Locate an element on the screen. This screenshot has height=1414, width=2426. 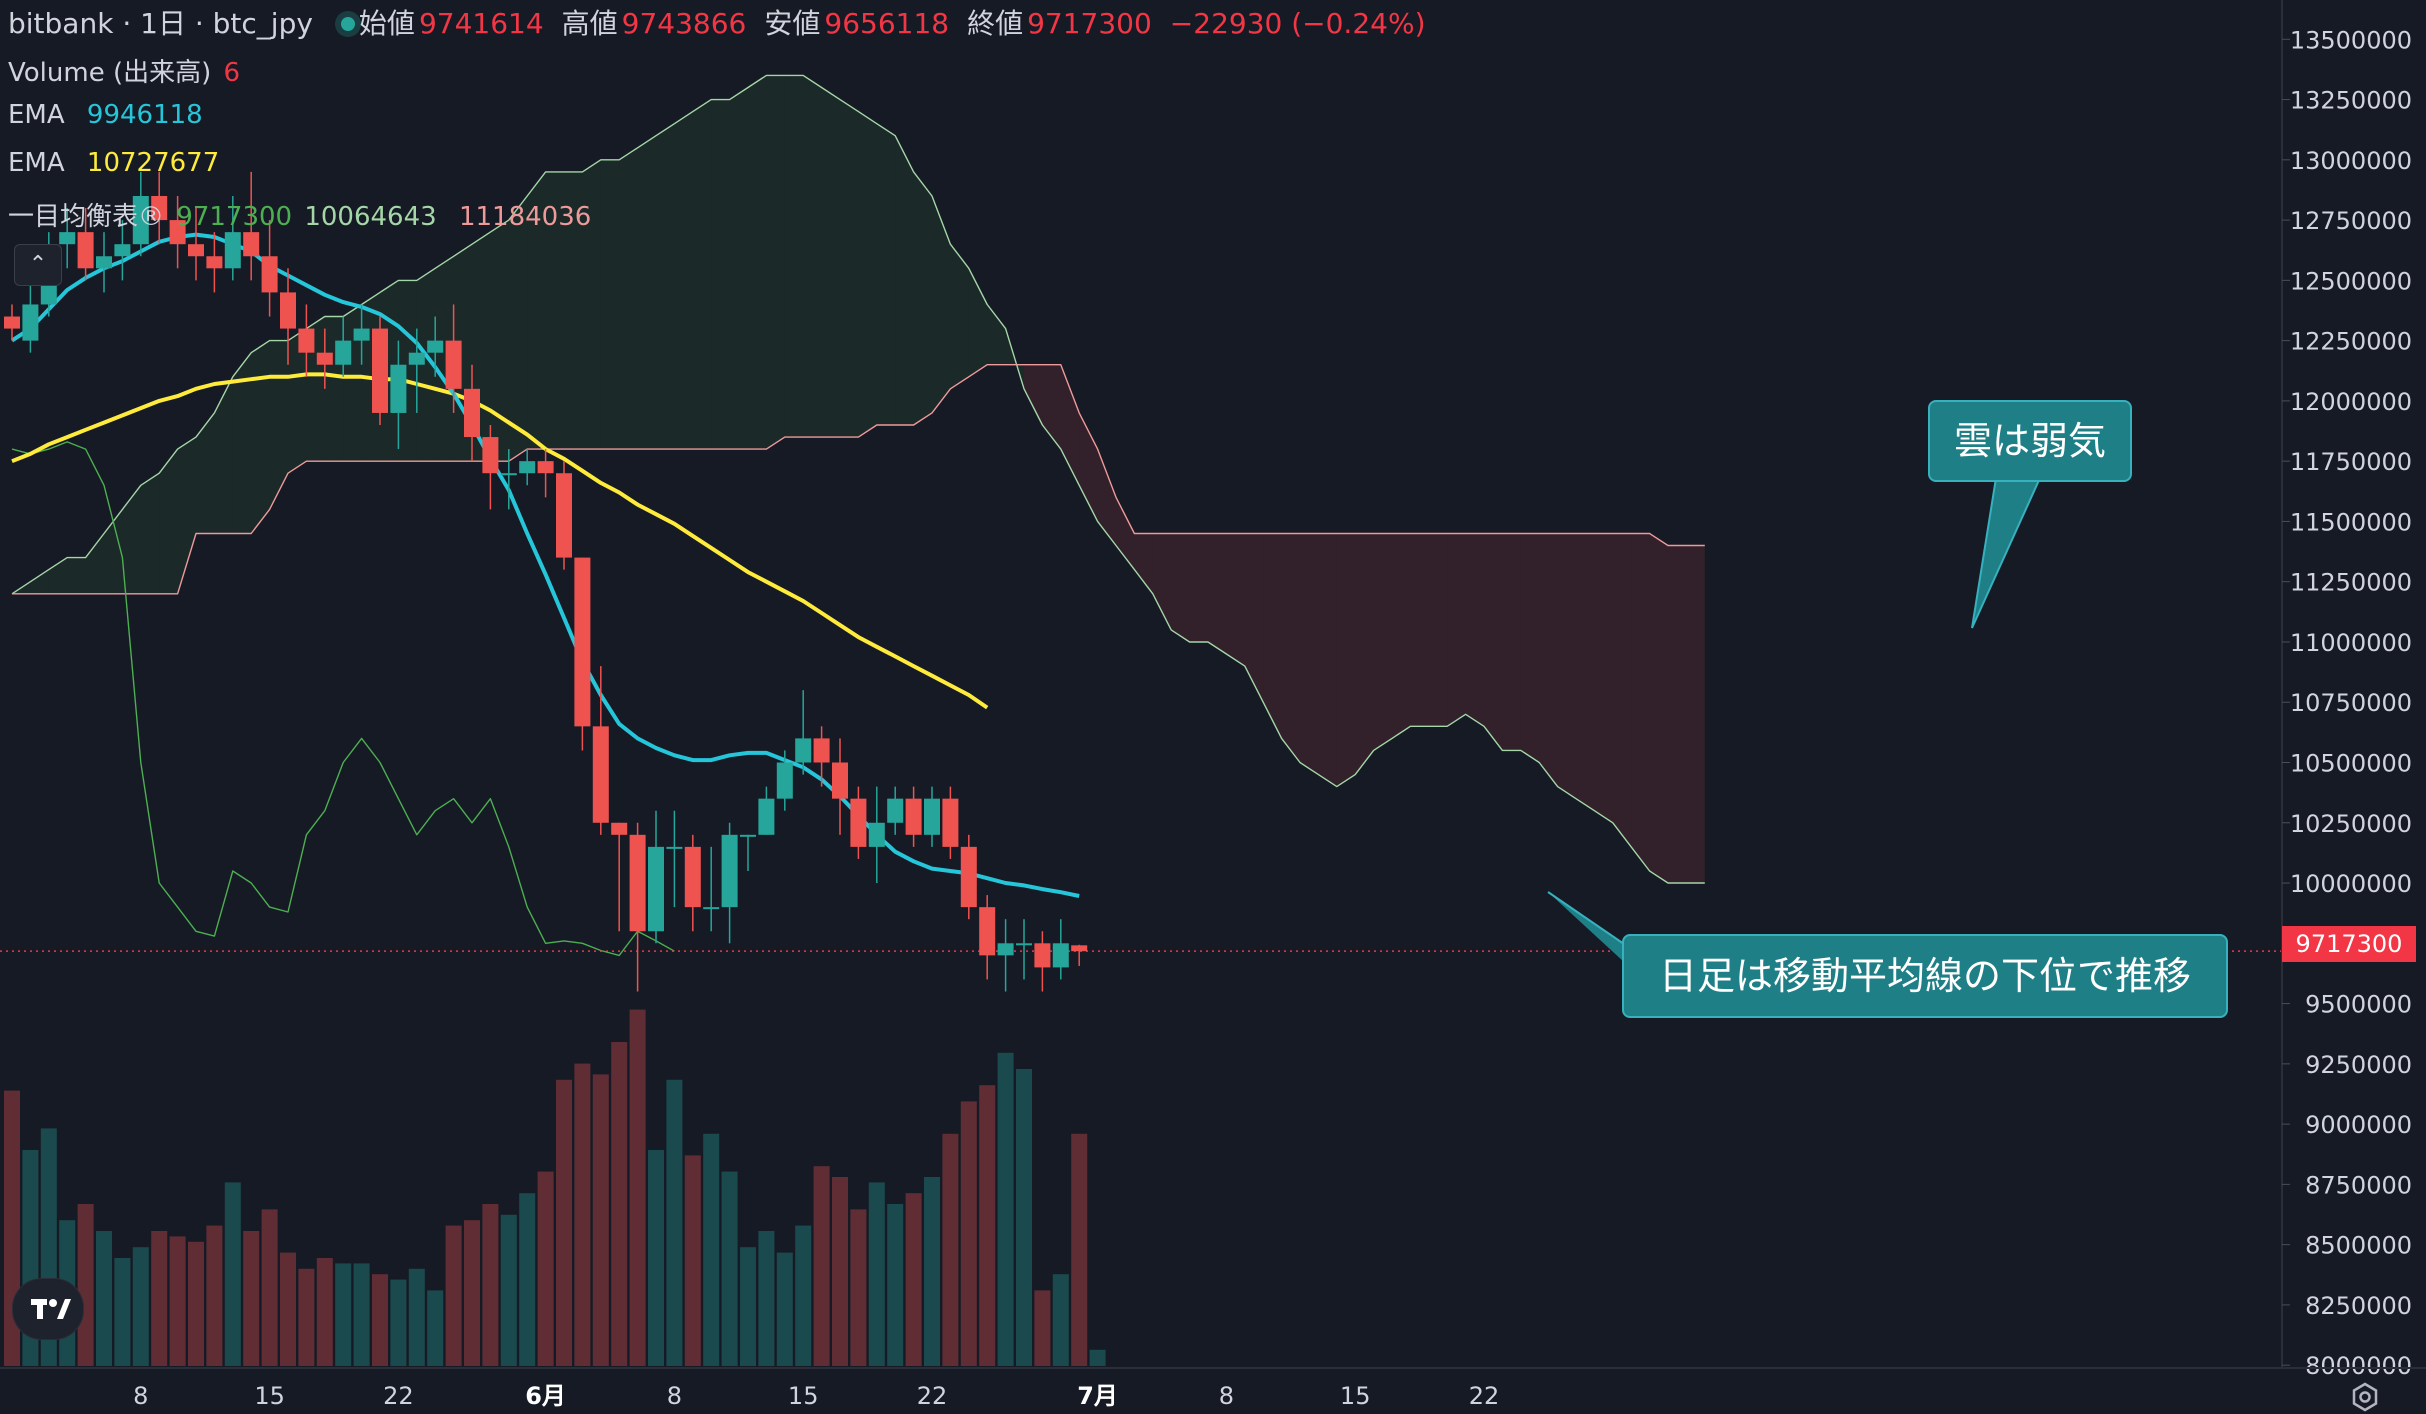
y-tick-label: 13000000 is located at coordinates (2351, 161).